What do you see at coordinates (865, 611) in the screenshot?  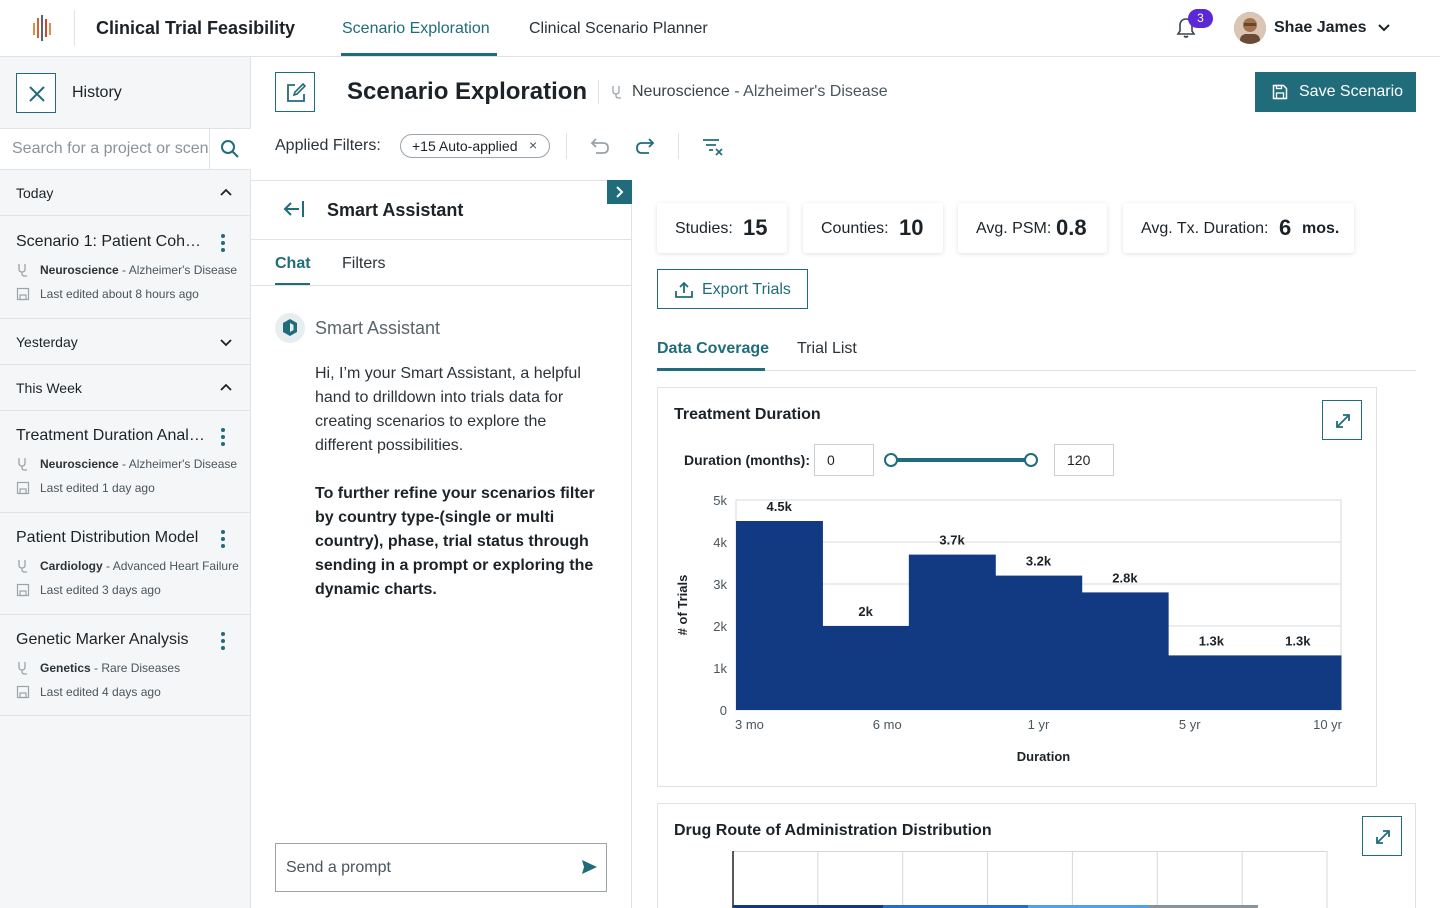 I see `bar-data-label: 2k` at bounding box center [865, 611].